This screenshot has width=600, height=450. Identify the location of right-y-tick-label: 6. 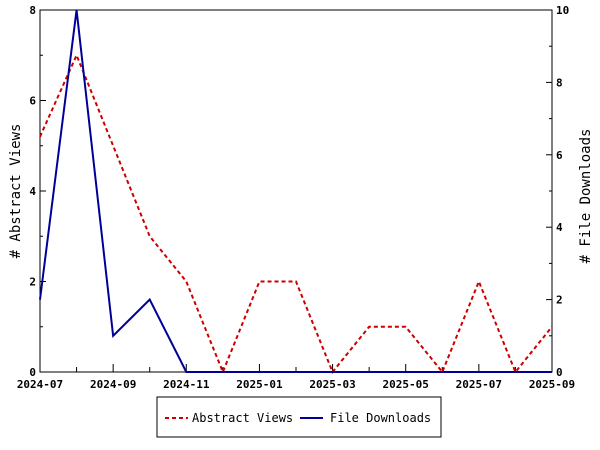
(559, 155).